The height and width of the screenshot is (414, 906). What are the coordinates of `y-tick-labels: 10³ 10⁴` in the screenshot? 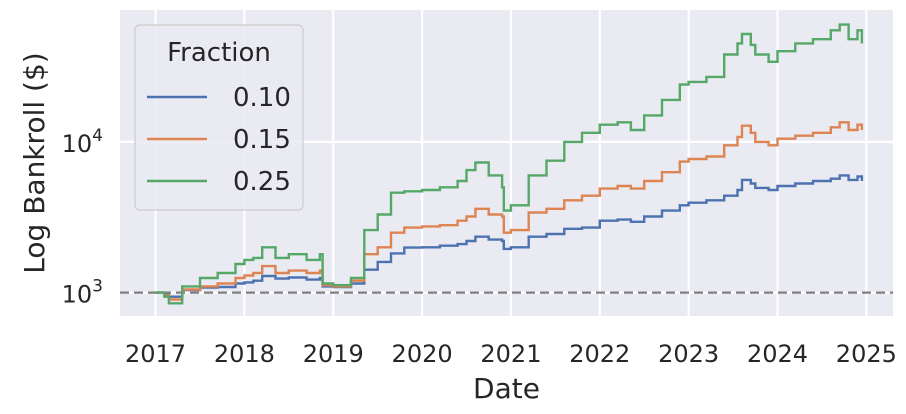 It's located at (82, 217).